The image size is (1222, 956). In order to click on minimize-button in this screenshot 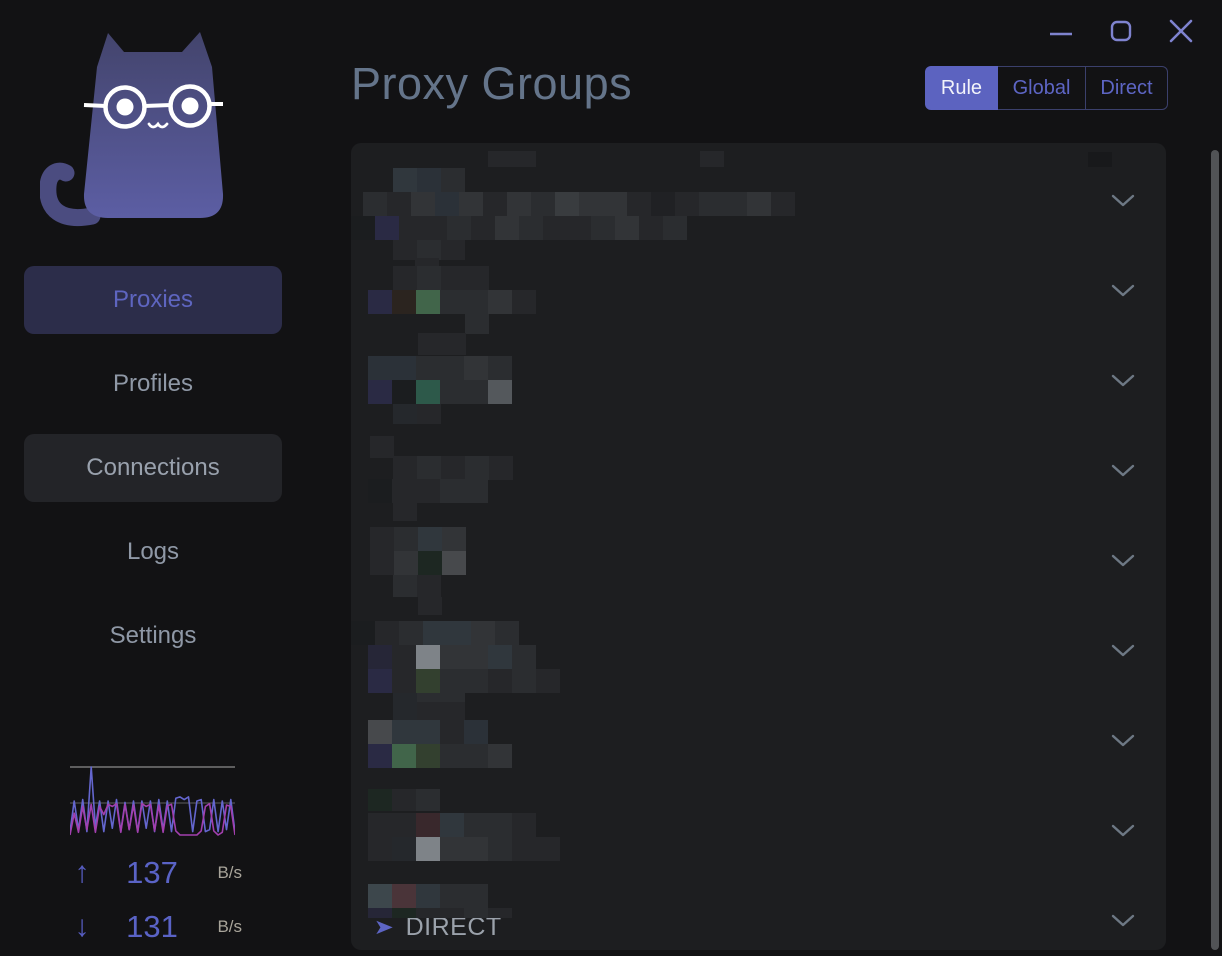, I will do `click(1061, 31)`.